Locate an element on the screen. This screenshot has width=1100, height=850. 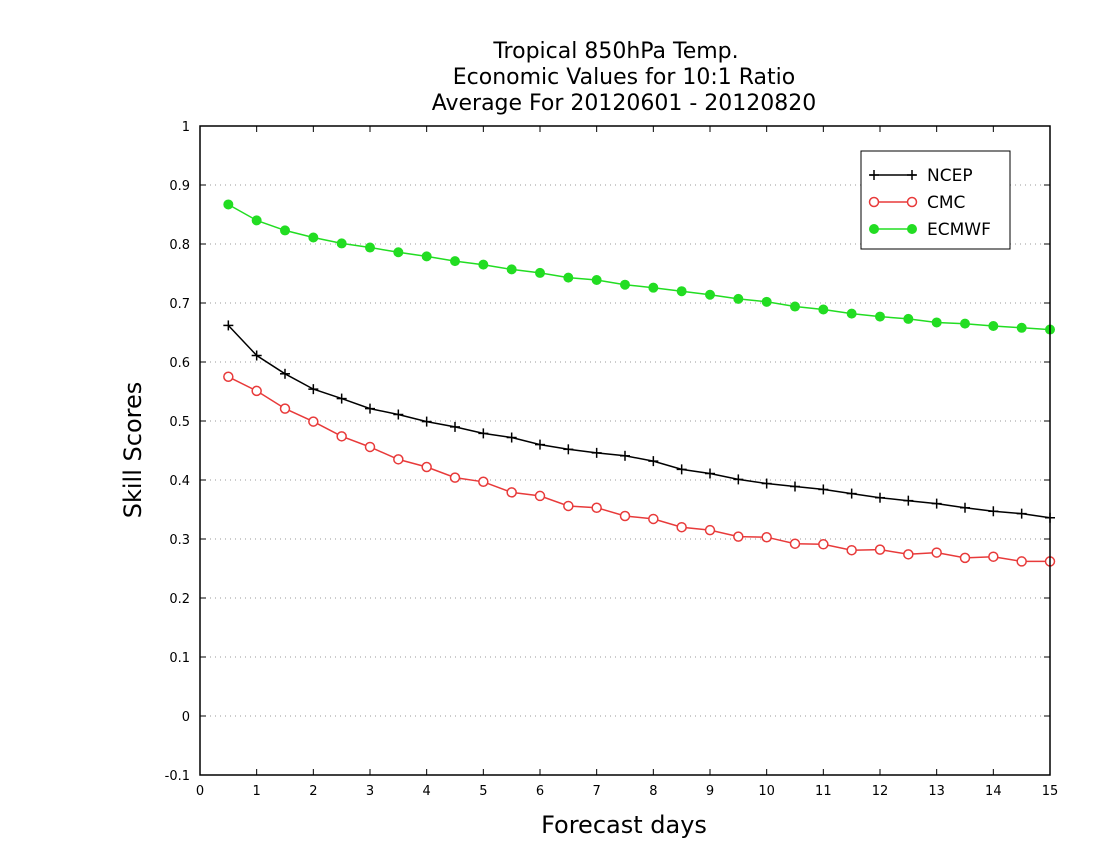
x-tick-label: 2 is located at coordinates (313, 791).